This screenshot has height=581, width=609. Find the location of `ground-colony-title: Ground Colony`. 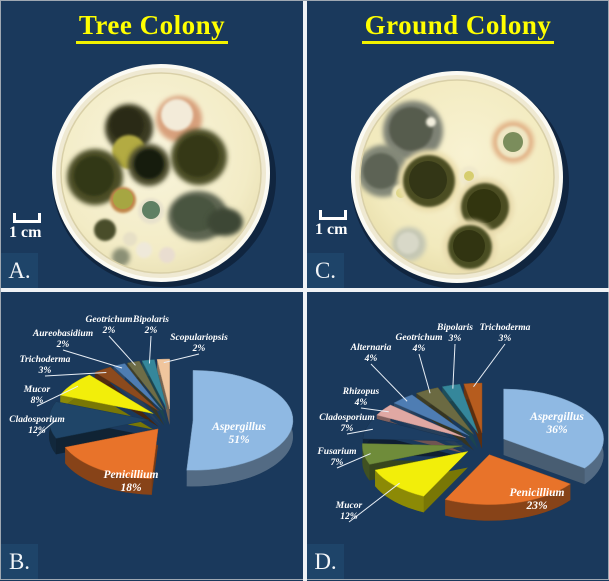

ground-colony-title: Ground Colony is located at coordinates (458, 27).